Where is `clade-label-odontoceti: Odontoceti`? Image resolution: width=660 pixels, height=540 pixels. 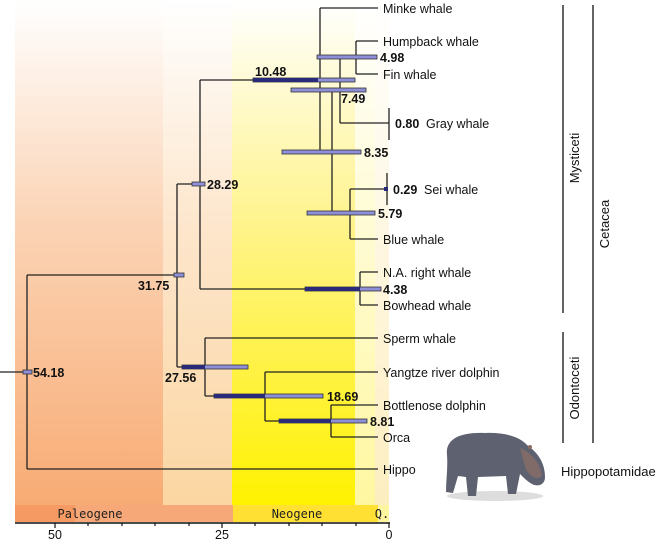
clade-label-odontoceti: Odontoceti is located at coordinates (574, 387).